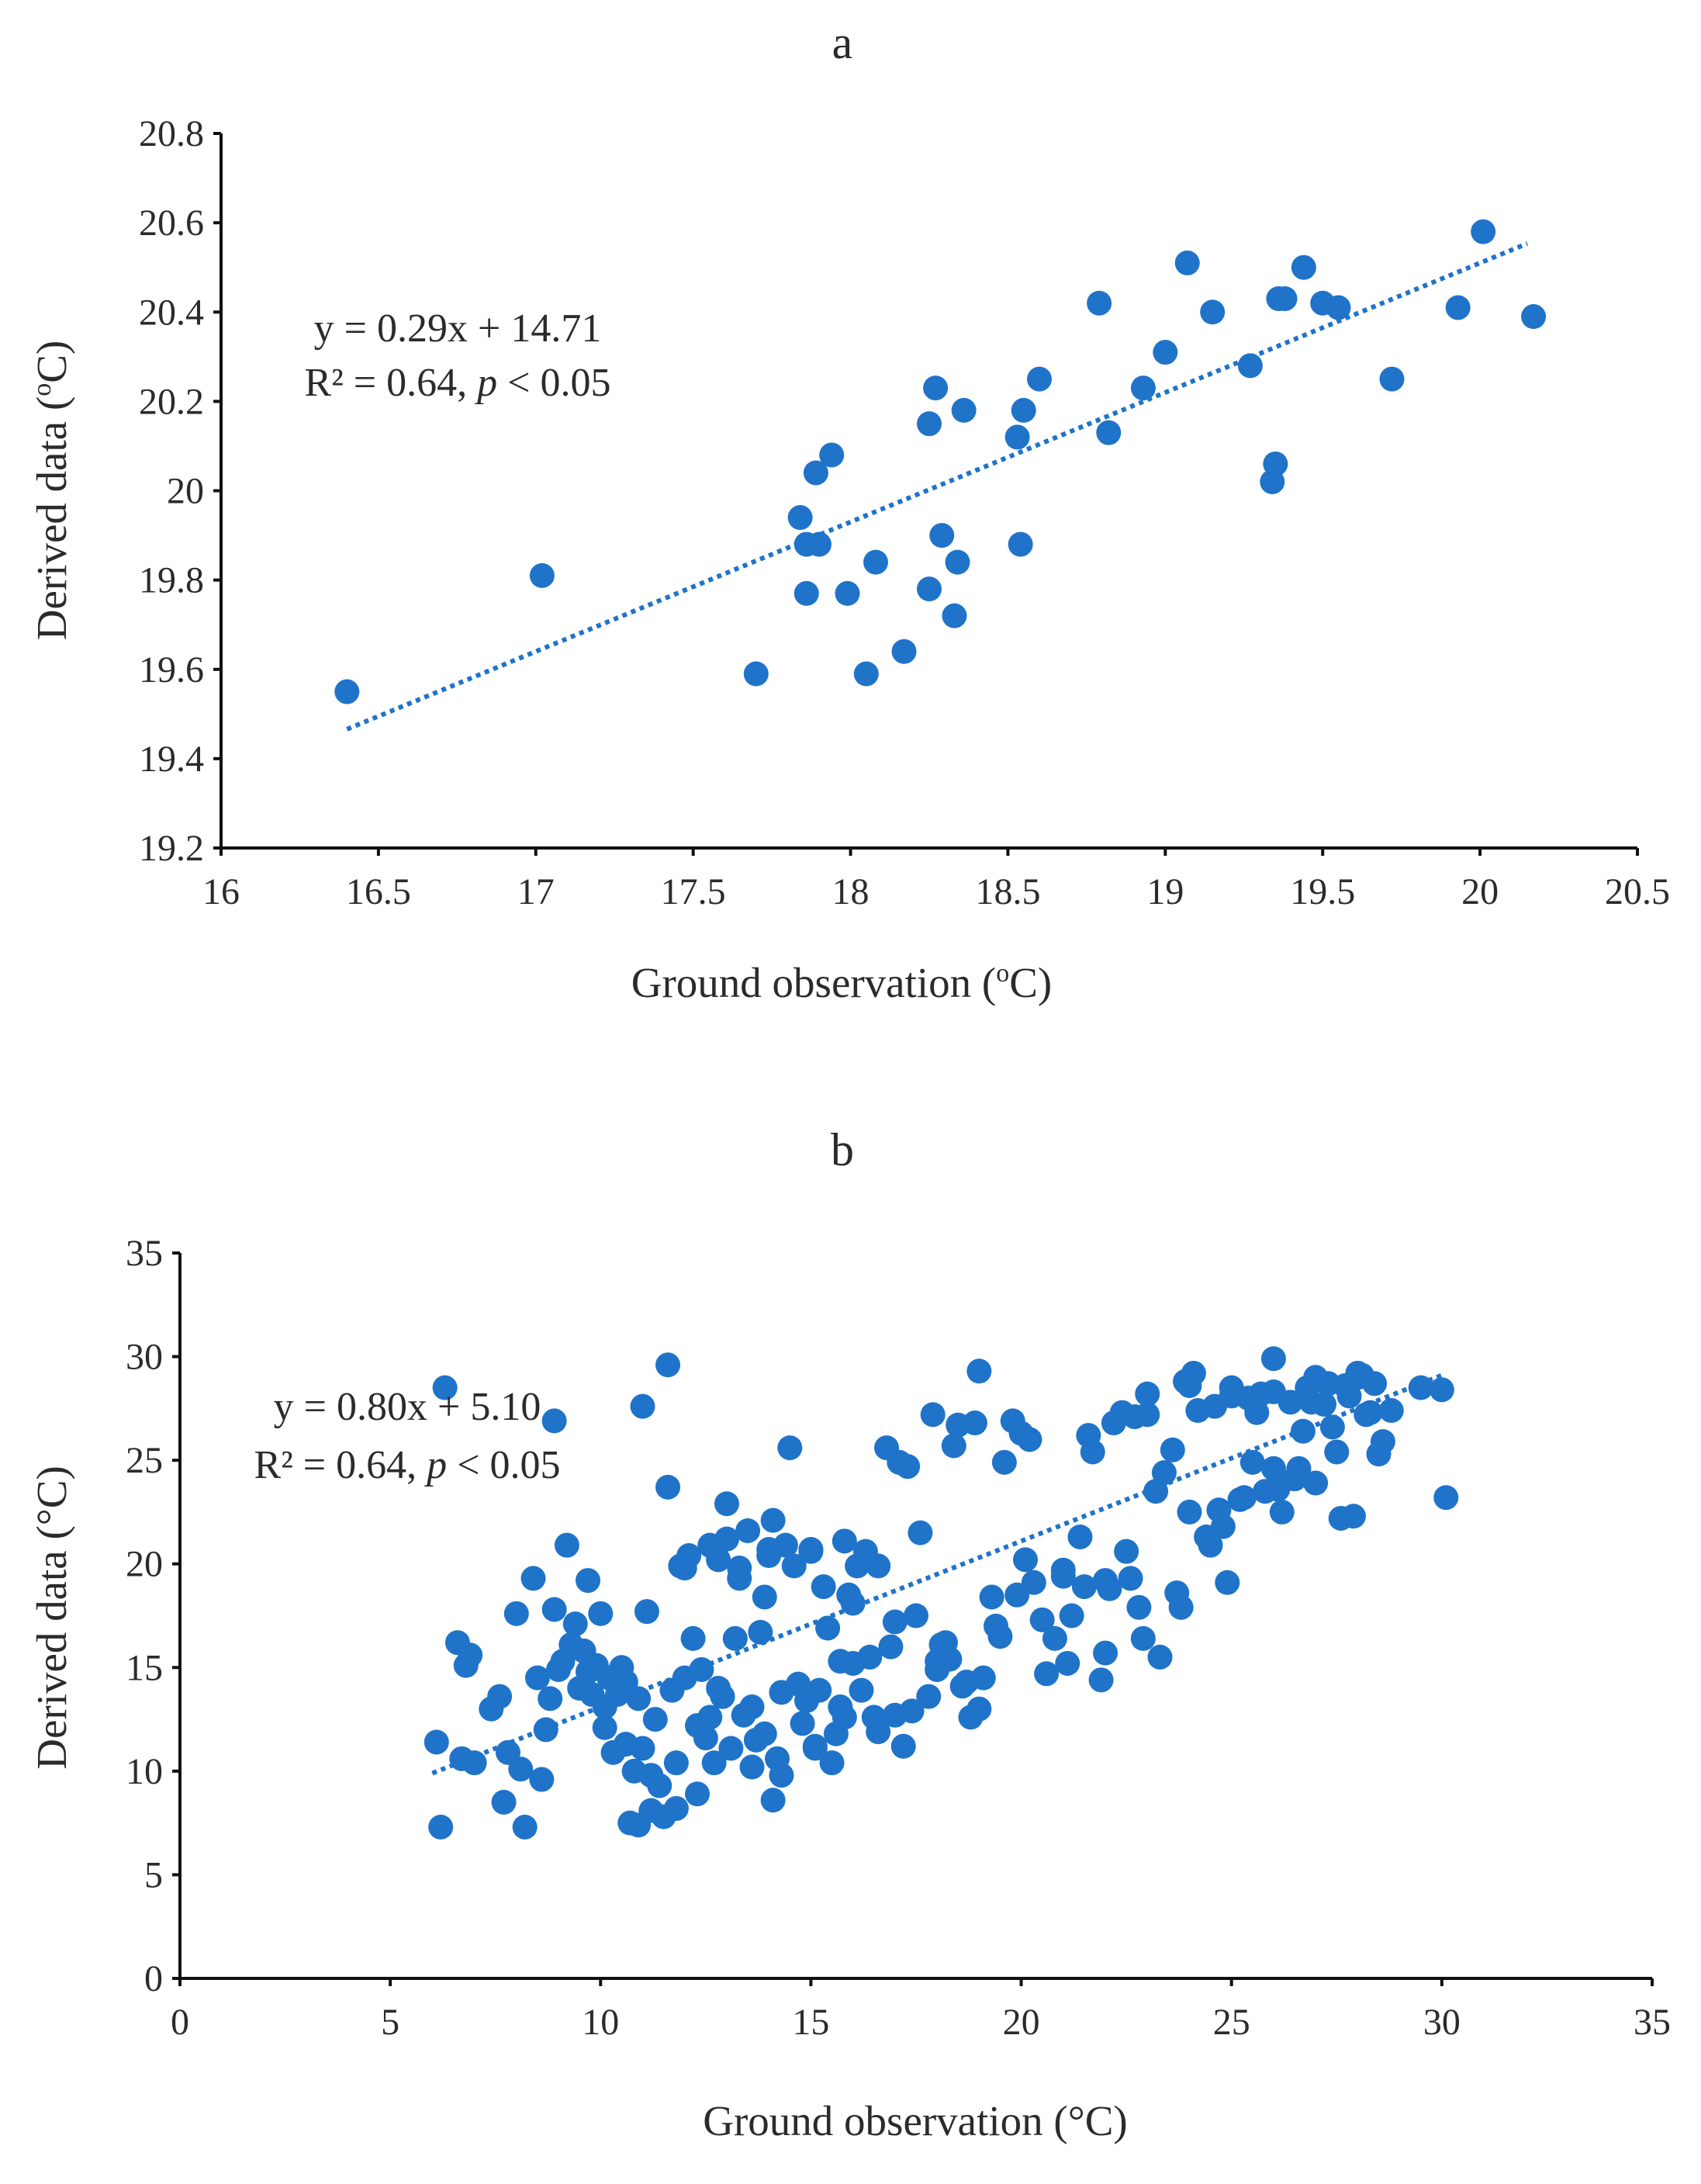  I want to click on chart-b-r2-text: R² = 0.64,, so click(340, 1465).